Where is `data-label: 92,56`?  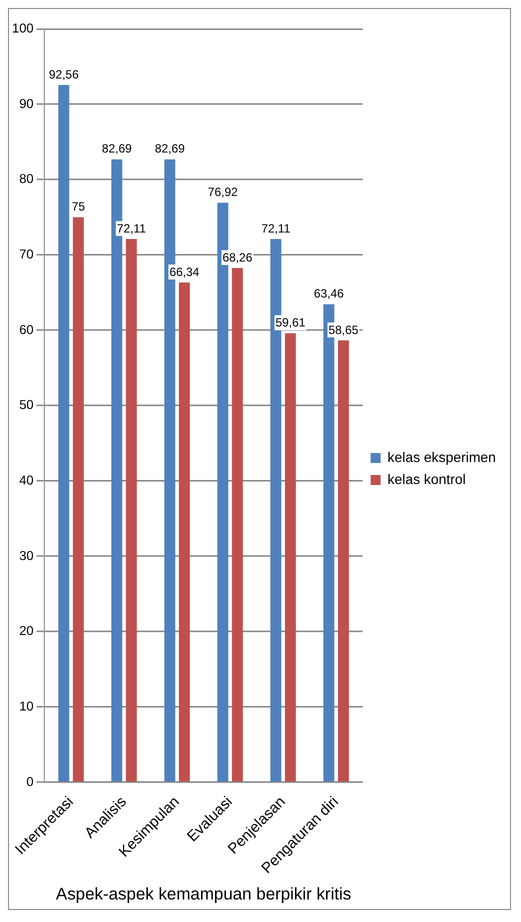
data-label: 92,56 is located at coordinates (64, 74).